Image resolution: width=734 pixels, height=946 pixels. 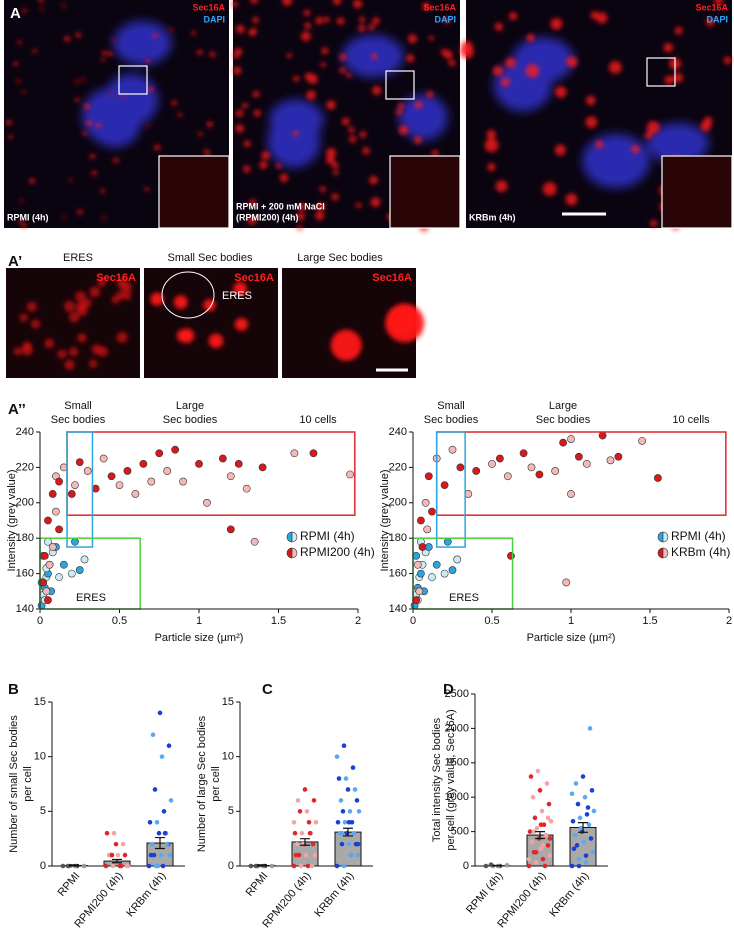 I want to click on nucleus, so click(x=293, y=142).